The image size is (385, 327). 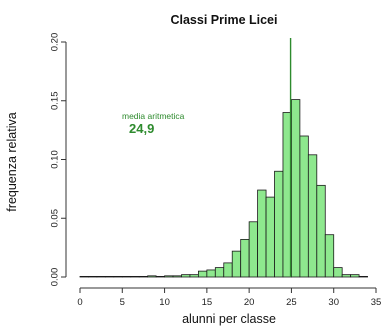 I want to click on y-axis: 0.00 0.05 0.10 0.15 0.20, so click(x=58, y=160).